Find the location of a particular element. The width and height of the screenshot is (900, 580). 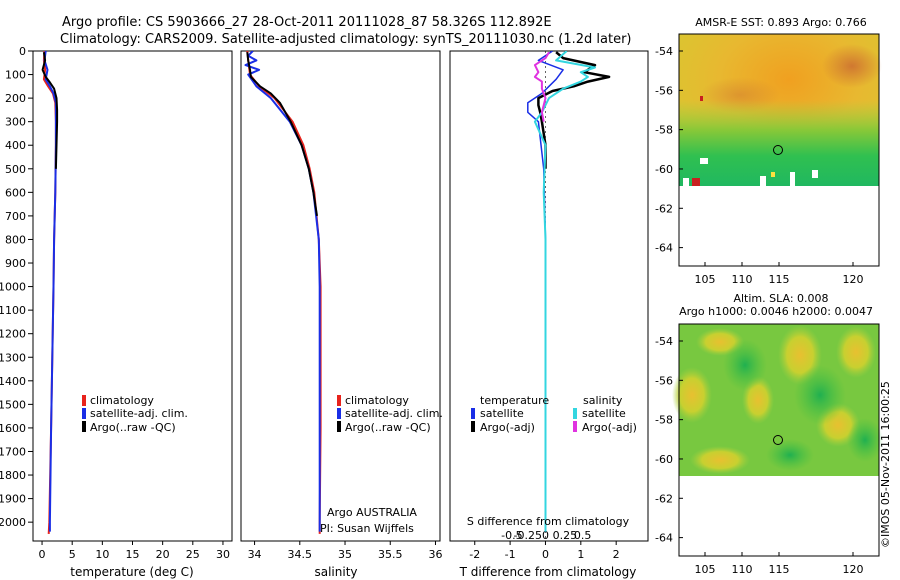

legend-label-sal-argo: Argo(-adj) is located at coordinates (609, 427).